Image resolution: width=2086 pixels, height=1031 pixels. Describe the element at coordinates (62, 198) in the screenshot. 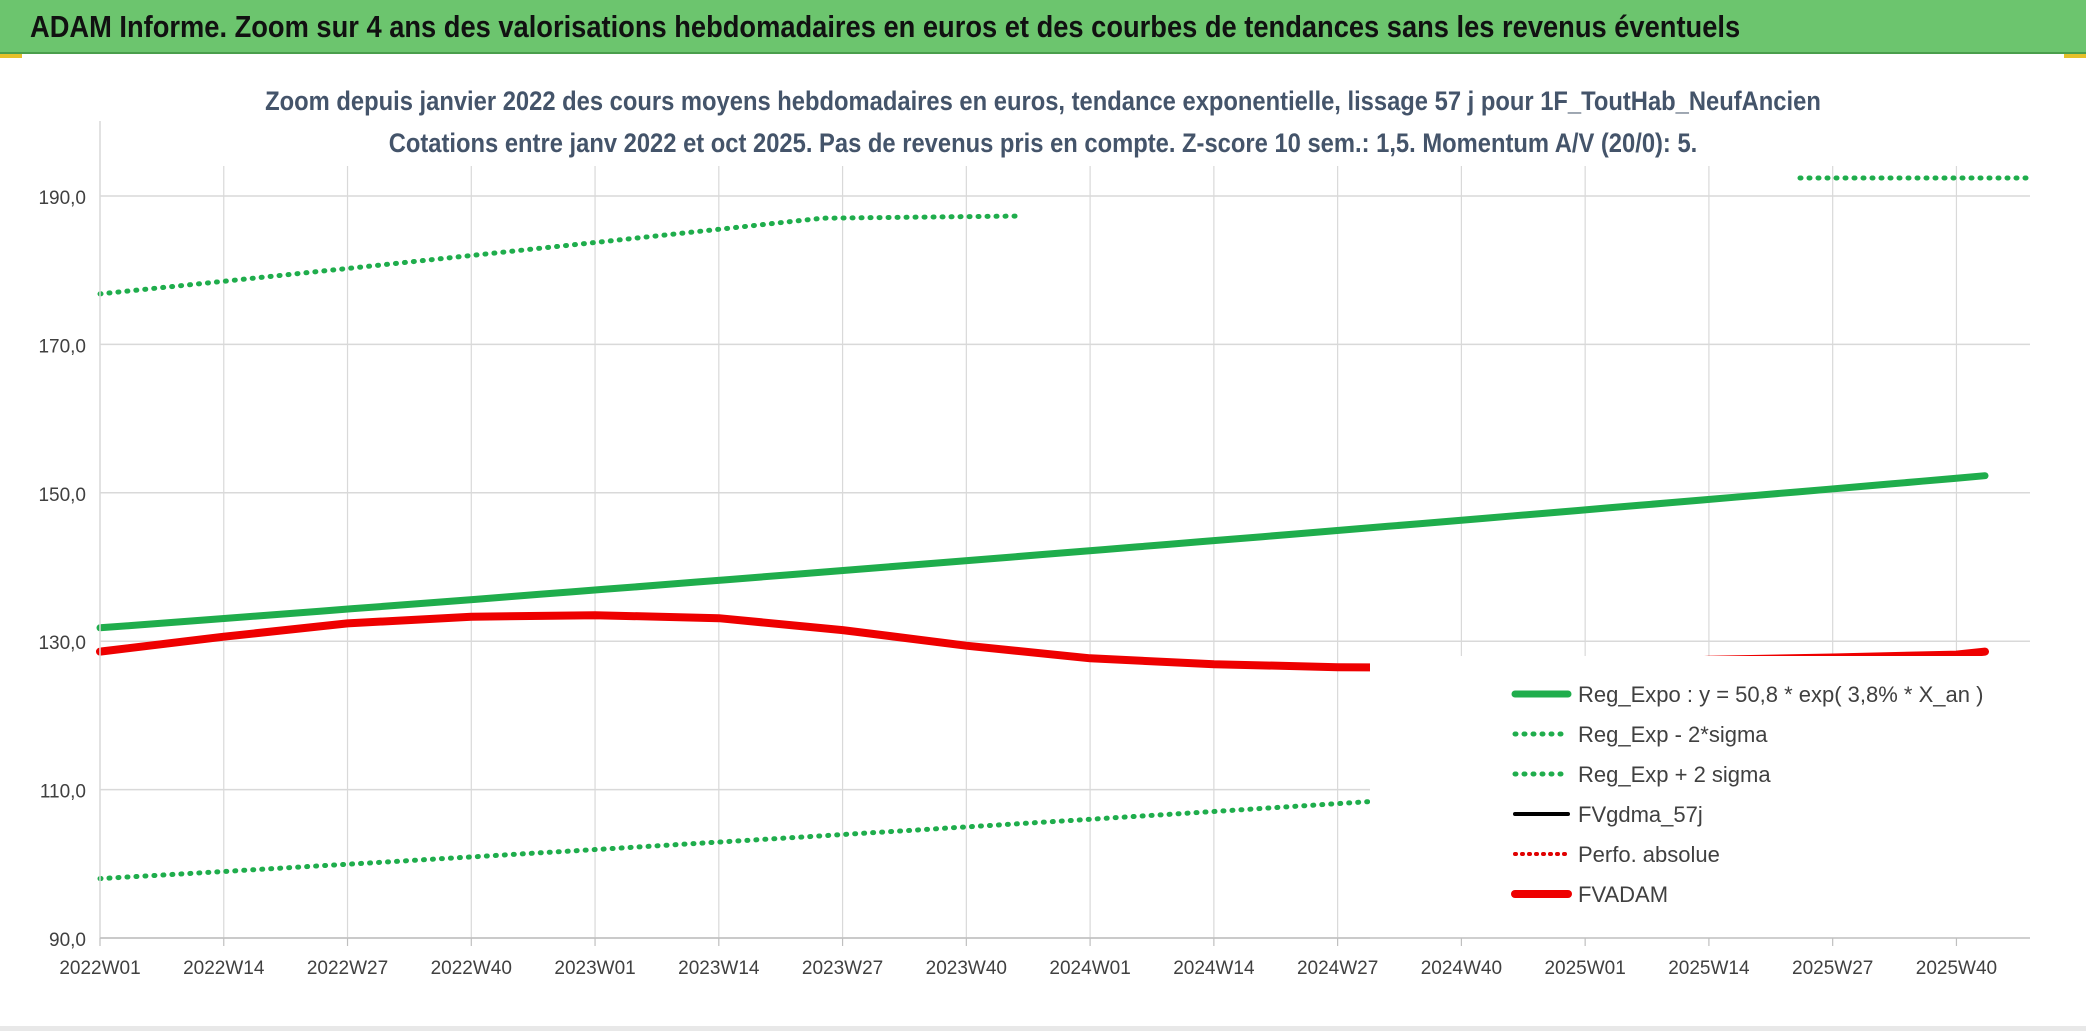

I see `y-tick-label: 190,0` at that location.